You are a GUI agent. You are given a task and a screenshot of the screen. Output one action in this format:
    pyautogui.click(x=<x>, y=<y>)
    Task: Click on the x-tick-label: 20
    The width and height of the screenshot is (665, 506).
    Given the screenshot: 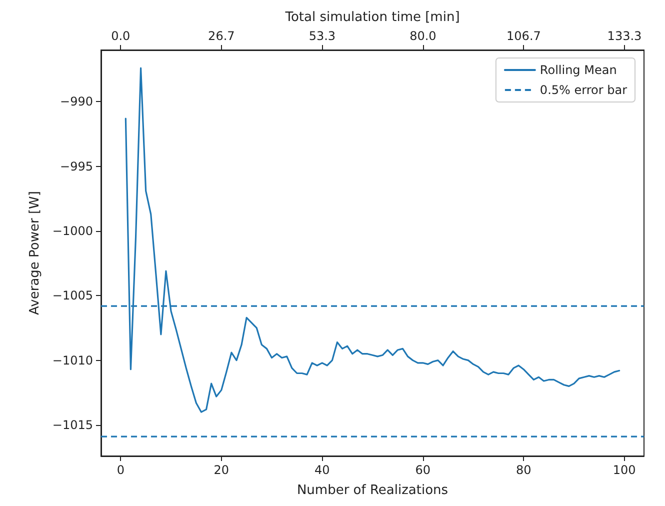 What is the action you would take?
    pyautogui.click(x=222, y=470)
    